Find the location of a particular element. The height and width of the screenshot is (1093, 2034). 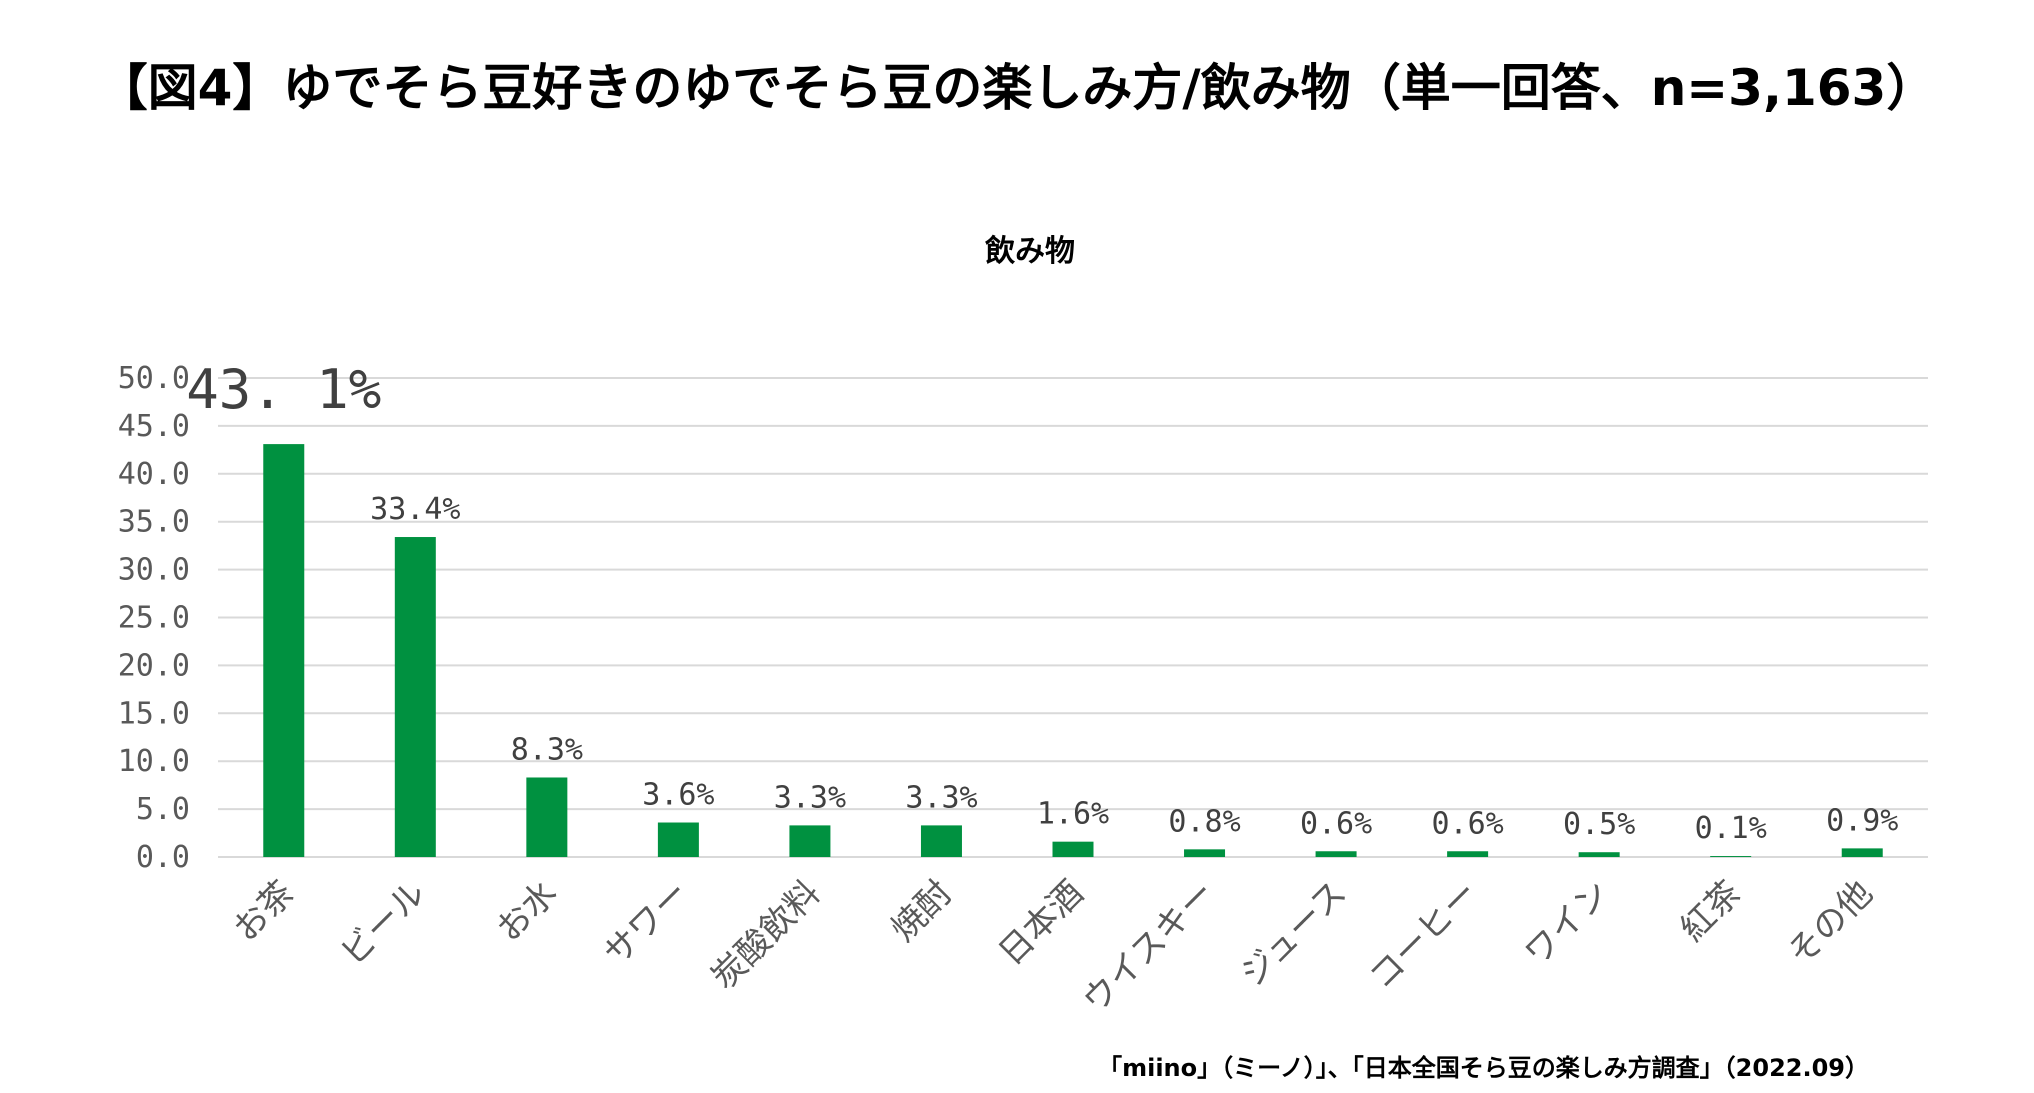

category-label: ウイスキー is located at coordinates (1149, 947).